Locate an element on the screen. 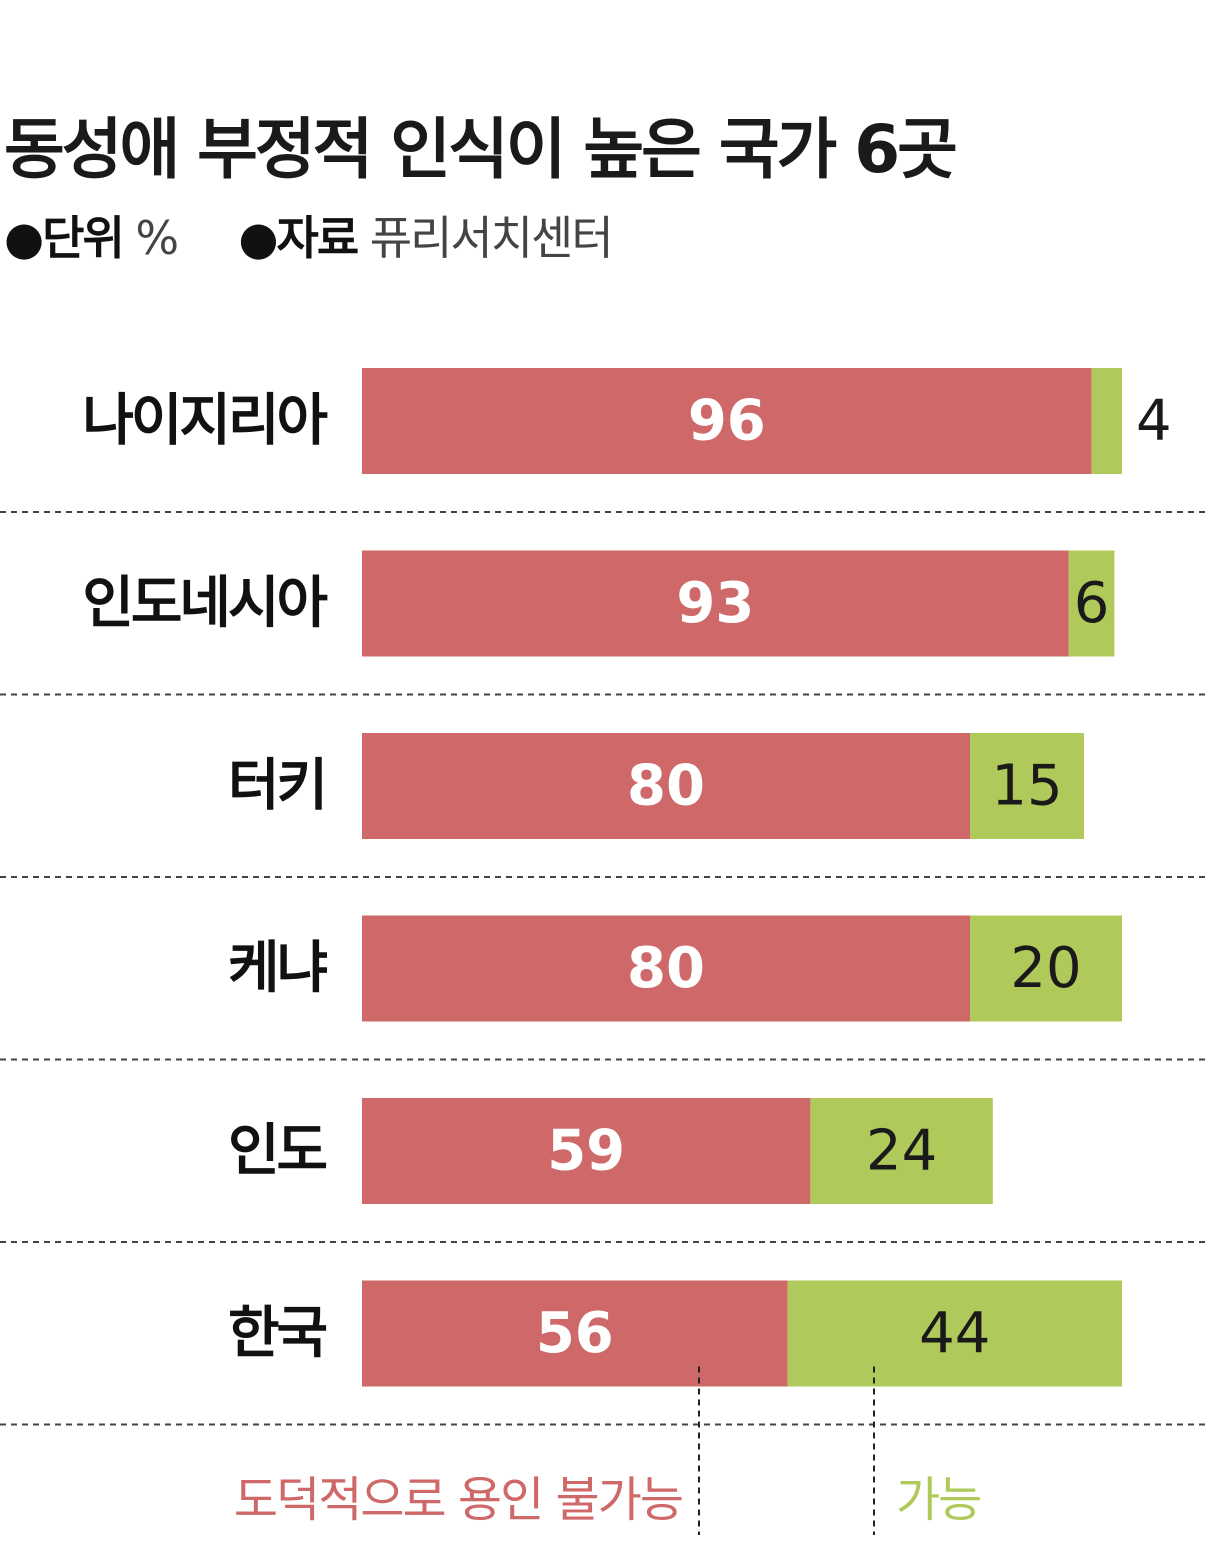 The height and width of the screenshot is (1553, 1206). data-label-negative: 56 is located at coordinates (575, 1333).